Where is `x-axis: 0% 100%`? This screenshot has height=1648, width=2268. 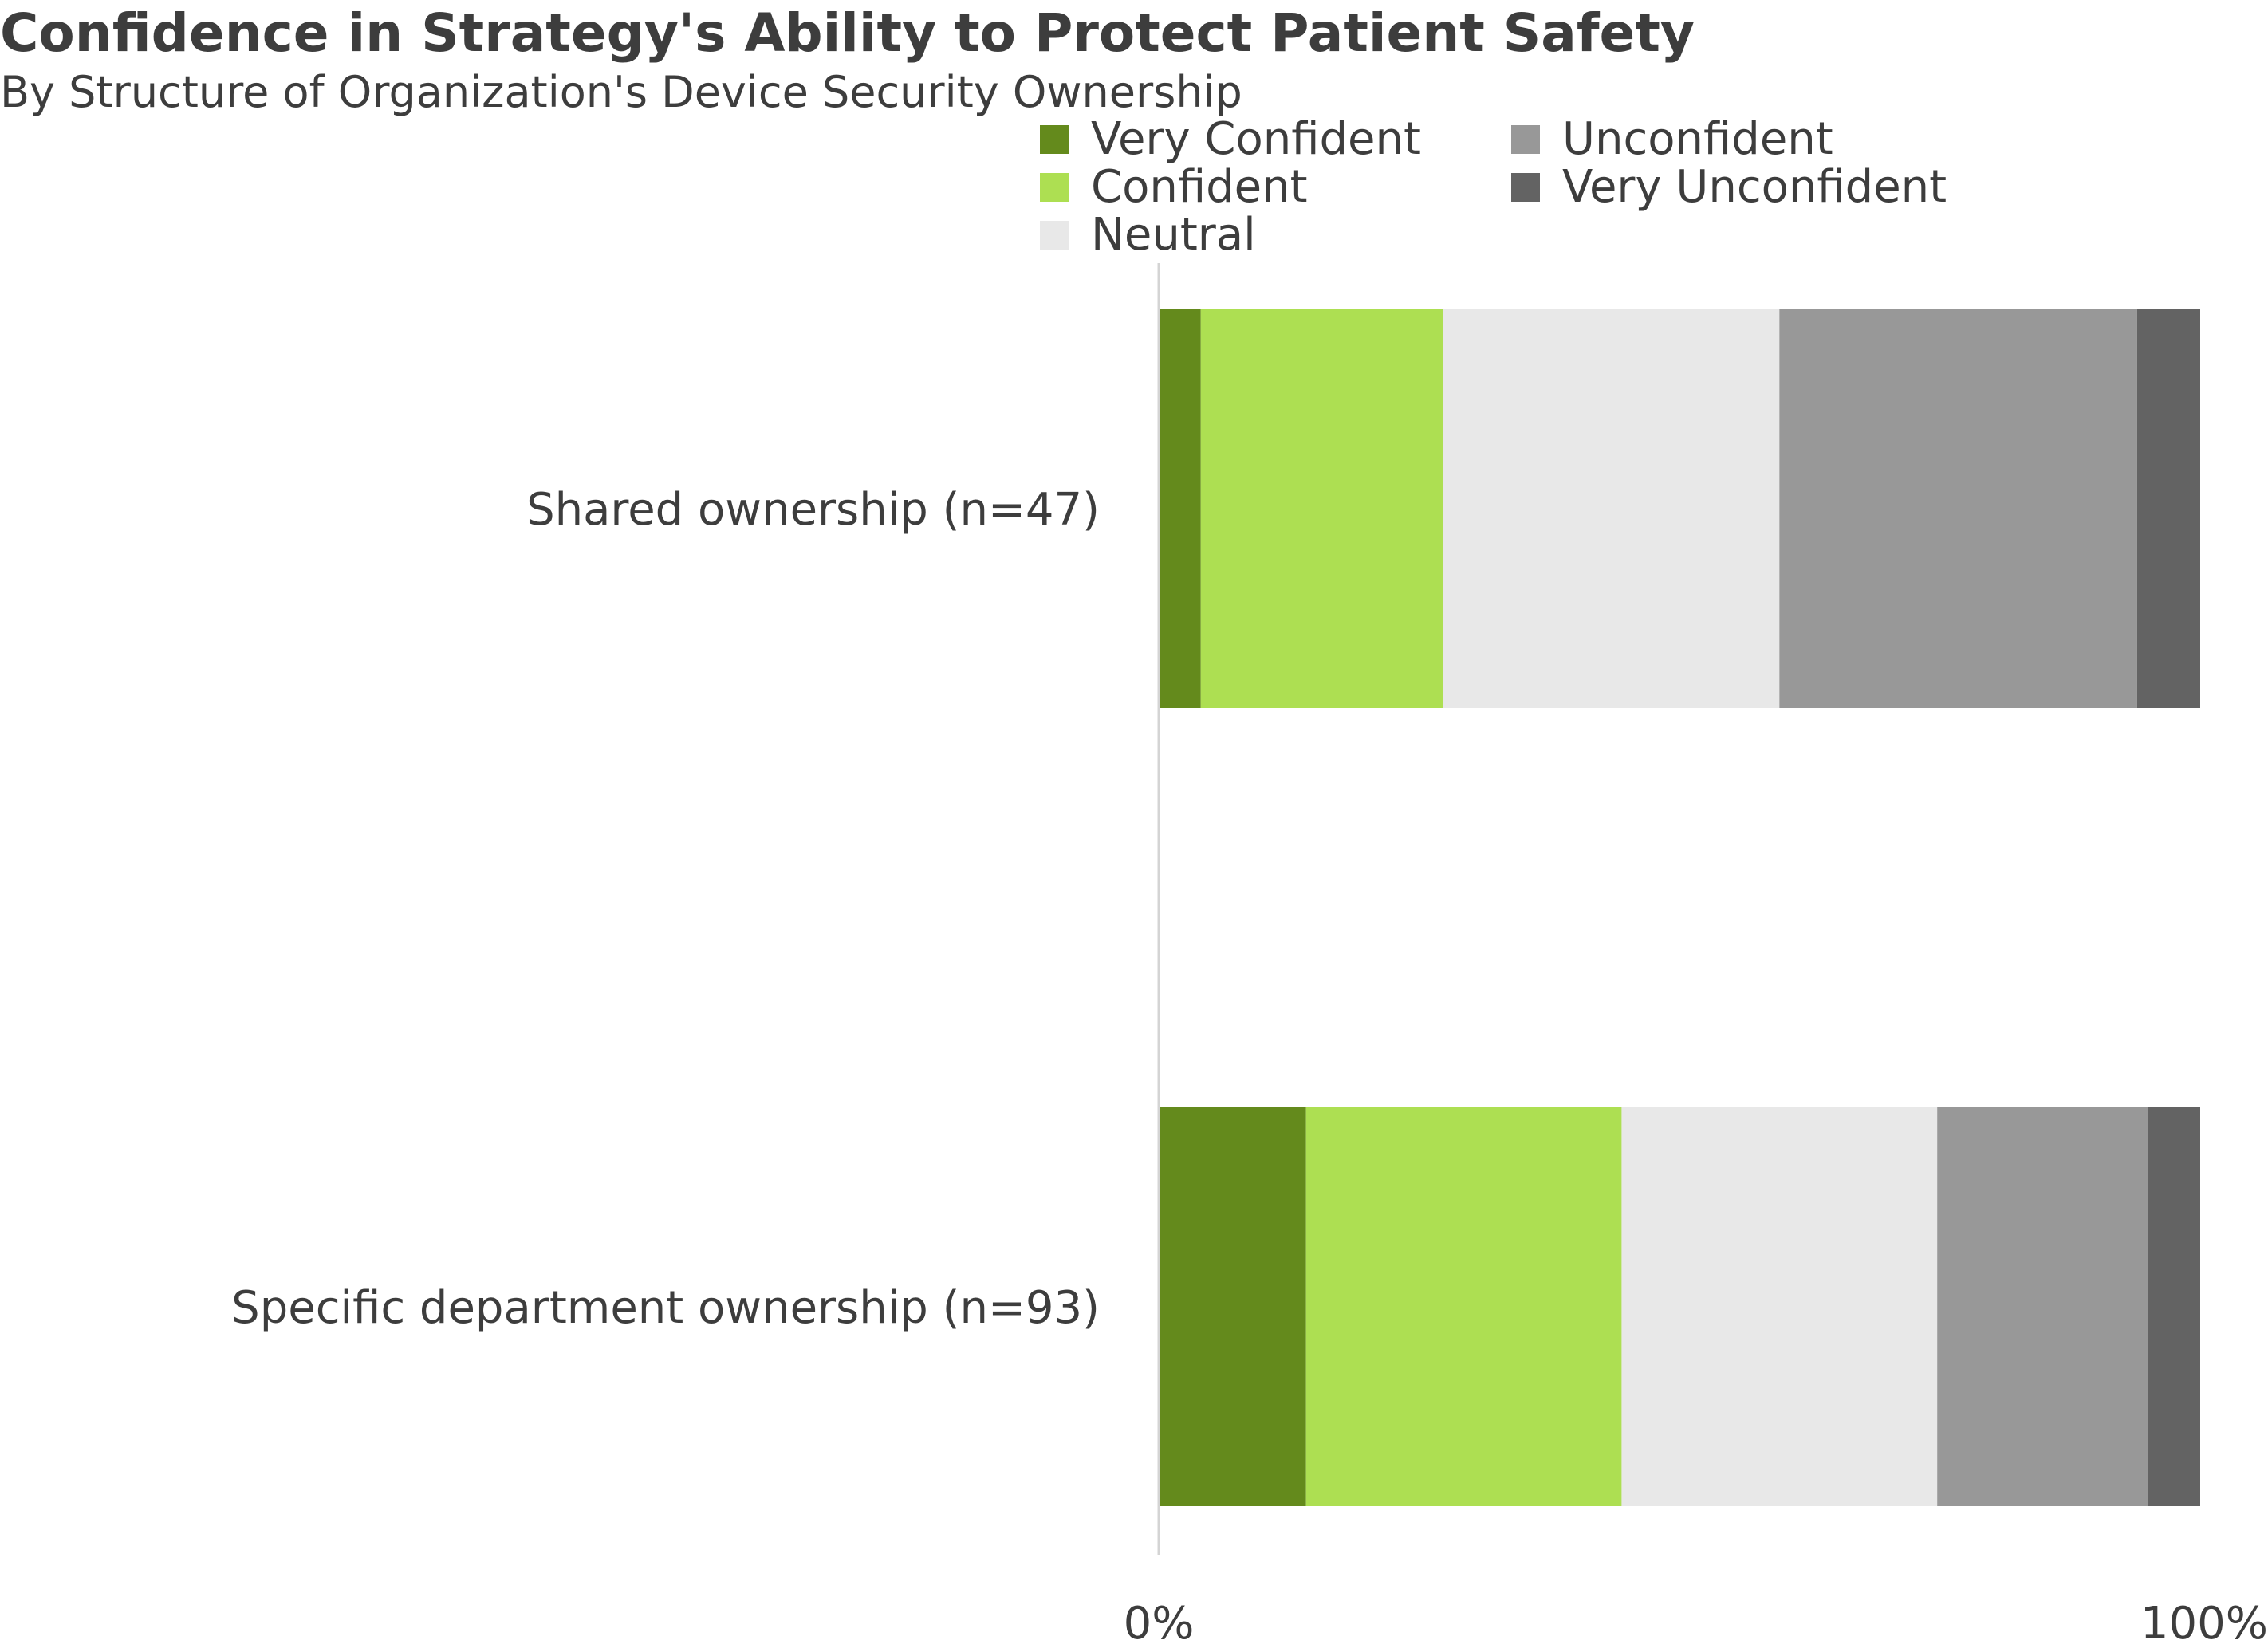
x-axis: 0% 100% is located at coordinates (1696, 1623).